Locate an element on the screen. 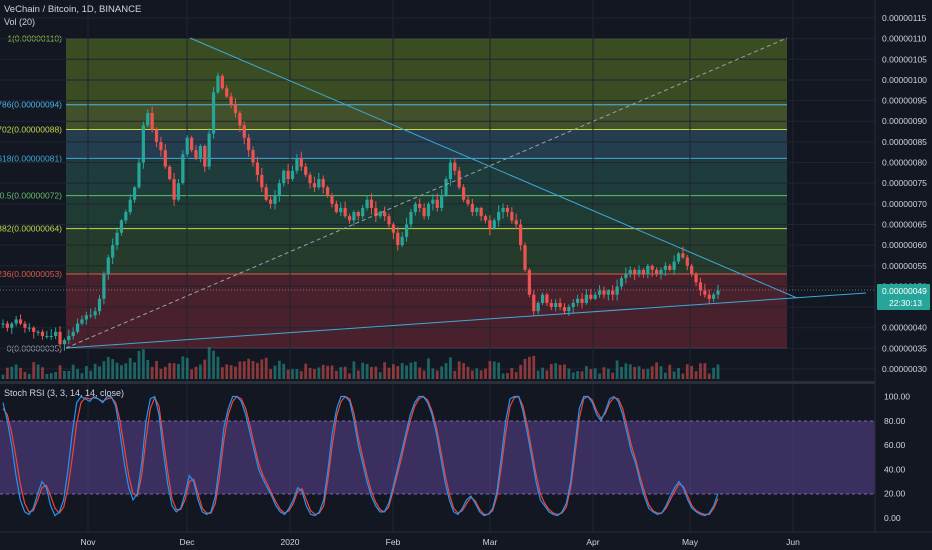 The width and height of the screenshot is (932, 550). ascending-trendline is located at coordinates (466, 320).